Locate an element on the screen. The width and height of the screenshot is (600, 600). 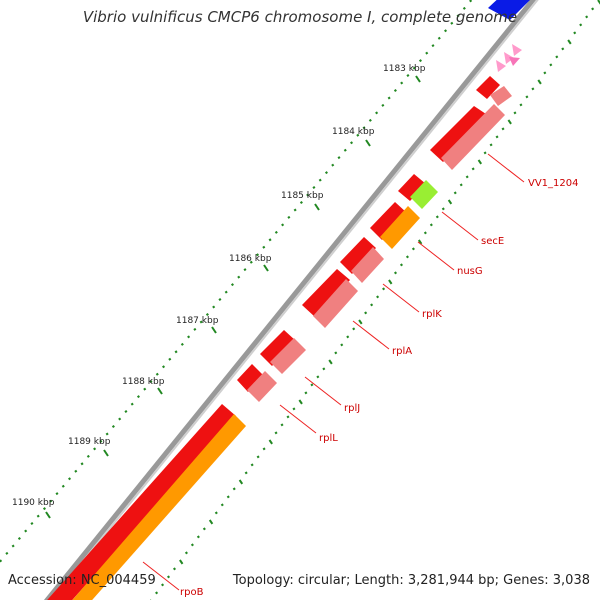
gene-label-rpla: rplA is located at coordinates (402, 351).